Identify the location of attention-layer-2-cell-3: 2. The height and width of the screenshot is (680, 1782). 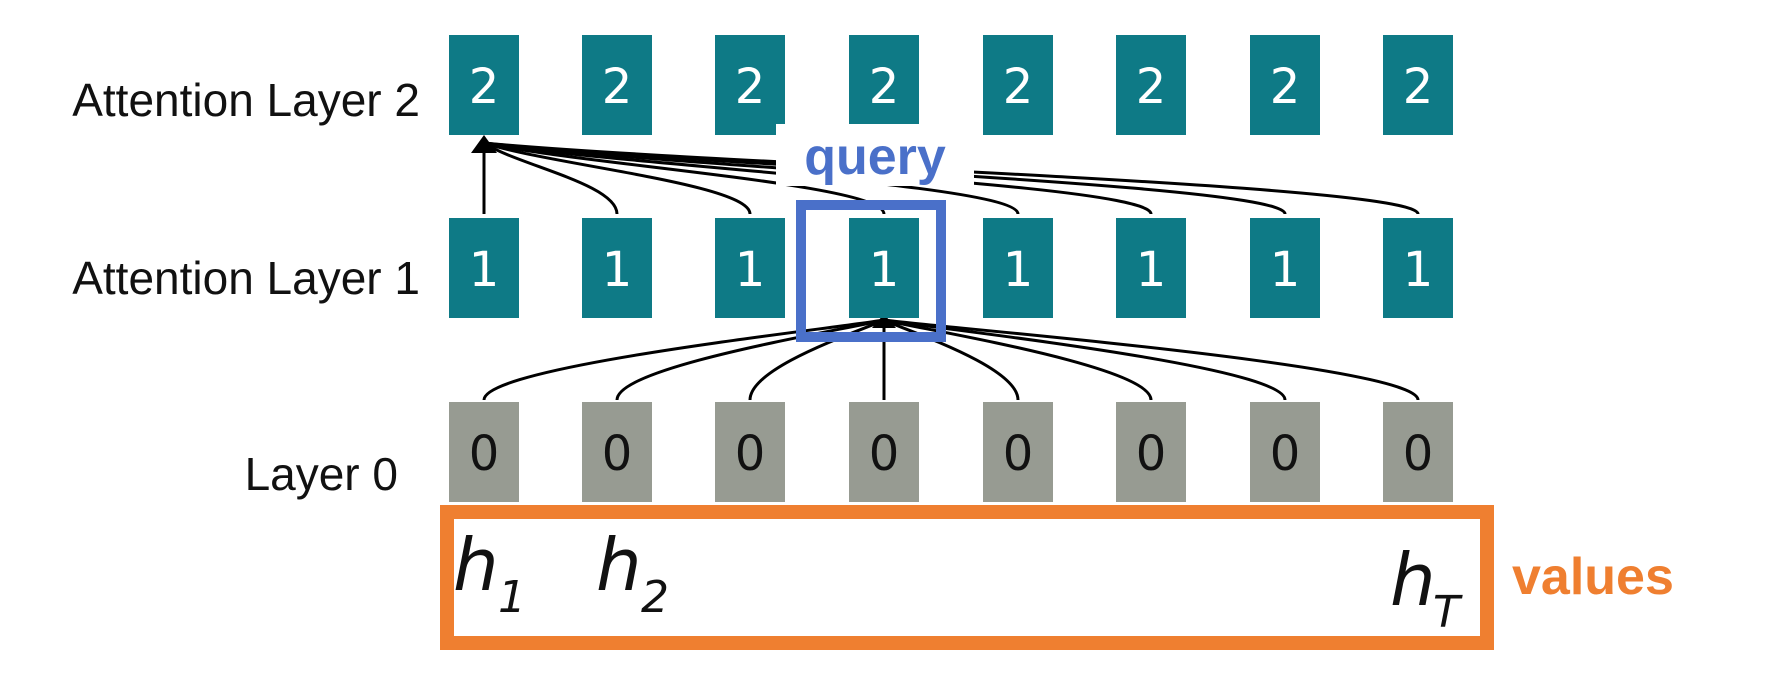
(750, 85).